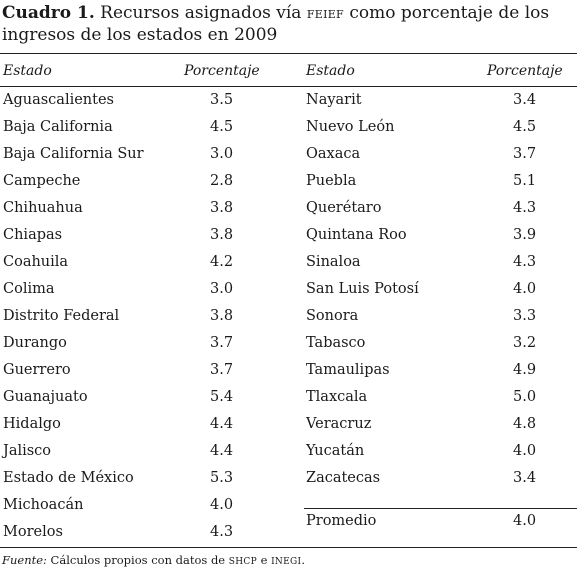 The width and height of the screenshot is (577, 572). Describe the element at coordinates (525, 424) in the screenshot. I see `percent-value: 4.8` at that location.